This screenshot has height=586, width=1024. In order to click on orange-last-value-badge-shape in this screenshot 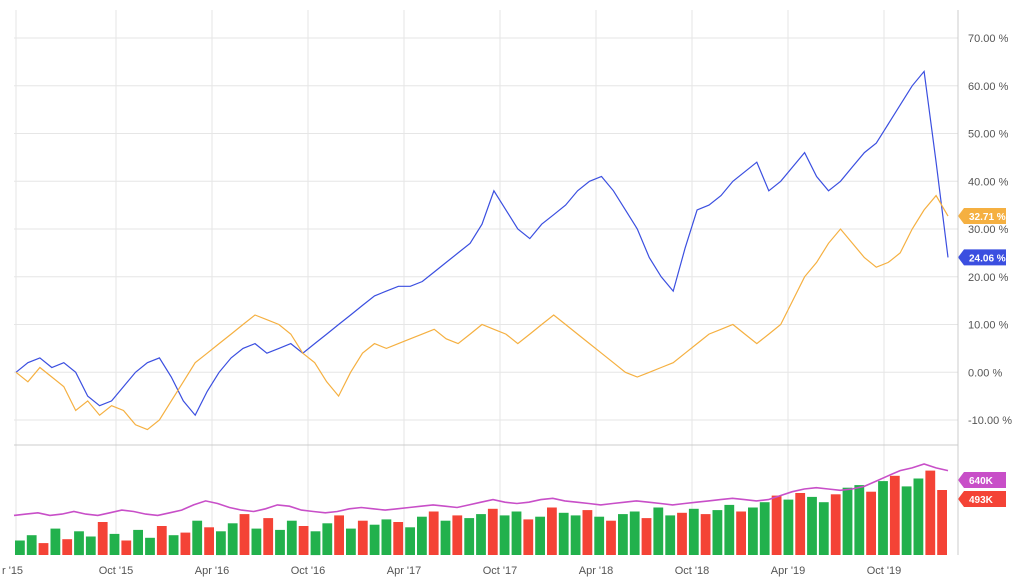, I will do `click(982, 216)`.